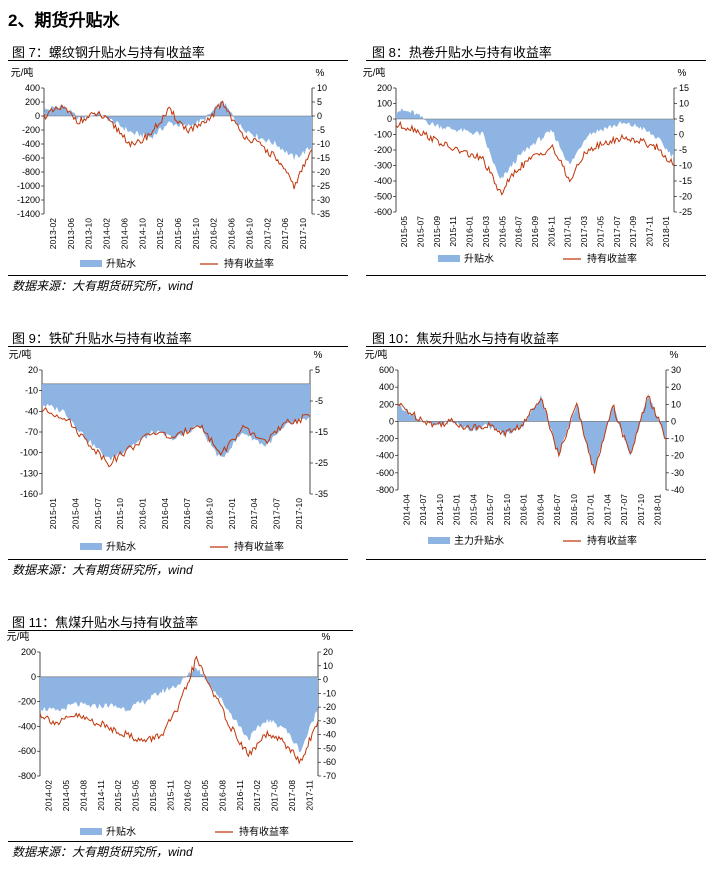 Image resolution: width=712 pixels, height=872 pixels. I want to click on x-tick-label: 2016-11, so click(551, 231).